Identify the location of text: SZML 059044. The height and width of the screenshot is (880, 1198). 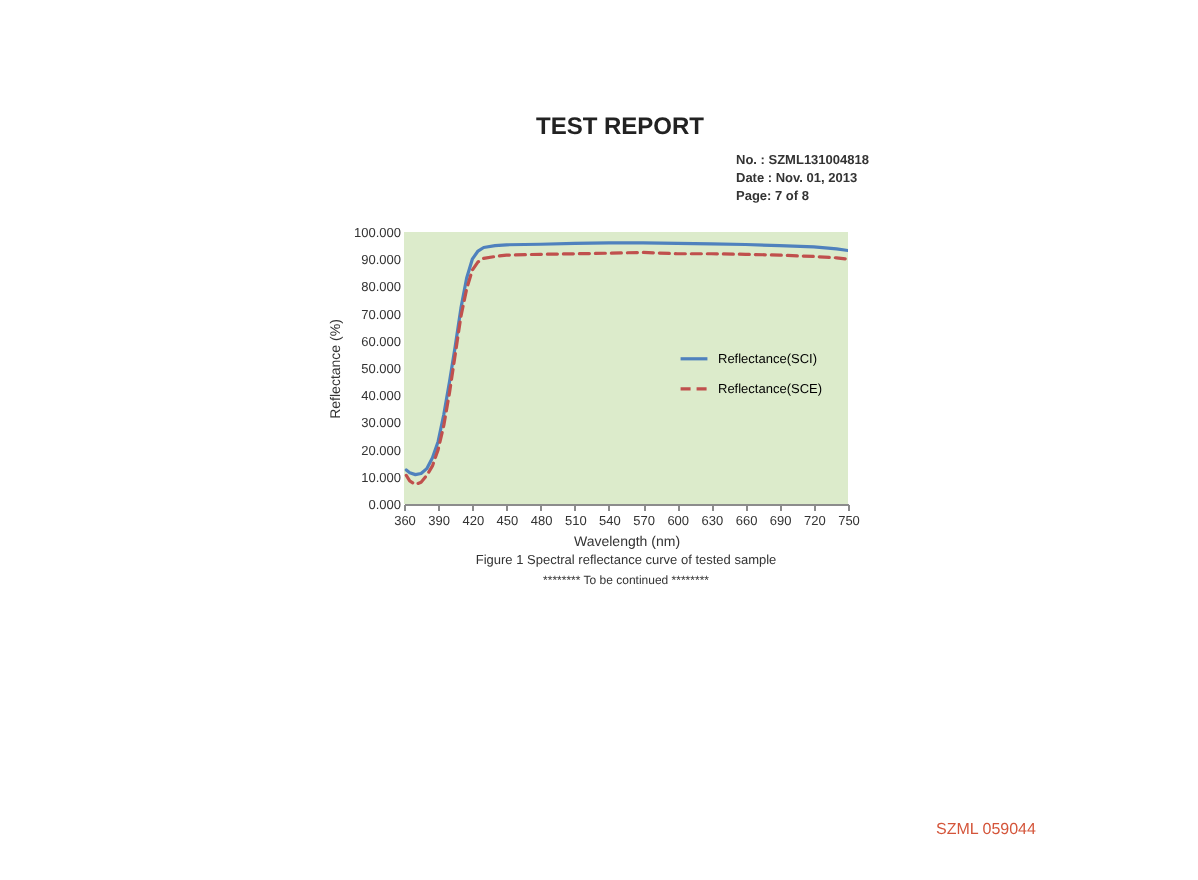
(987, 829).